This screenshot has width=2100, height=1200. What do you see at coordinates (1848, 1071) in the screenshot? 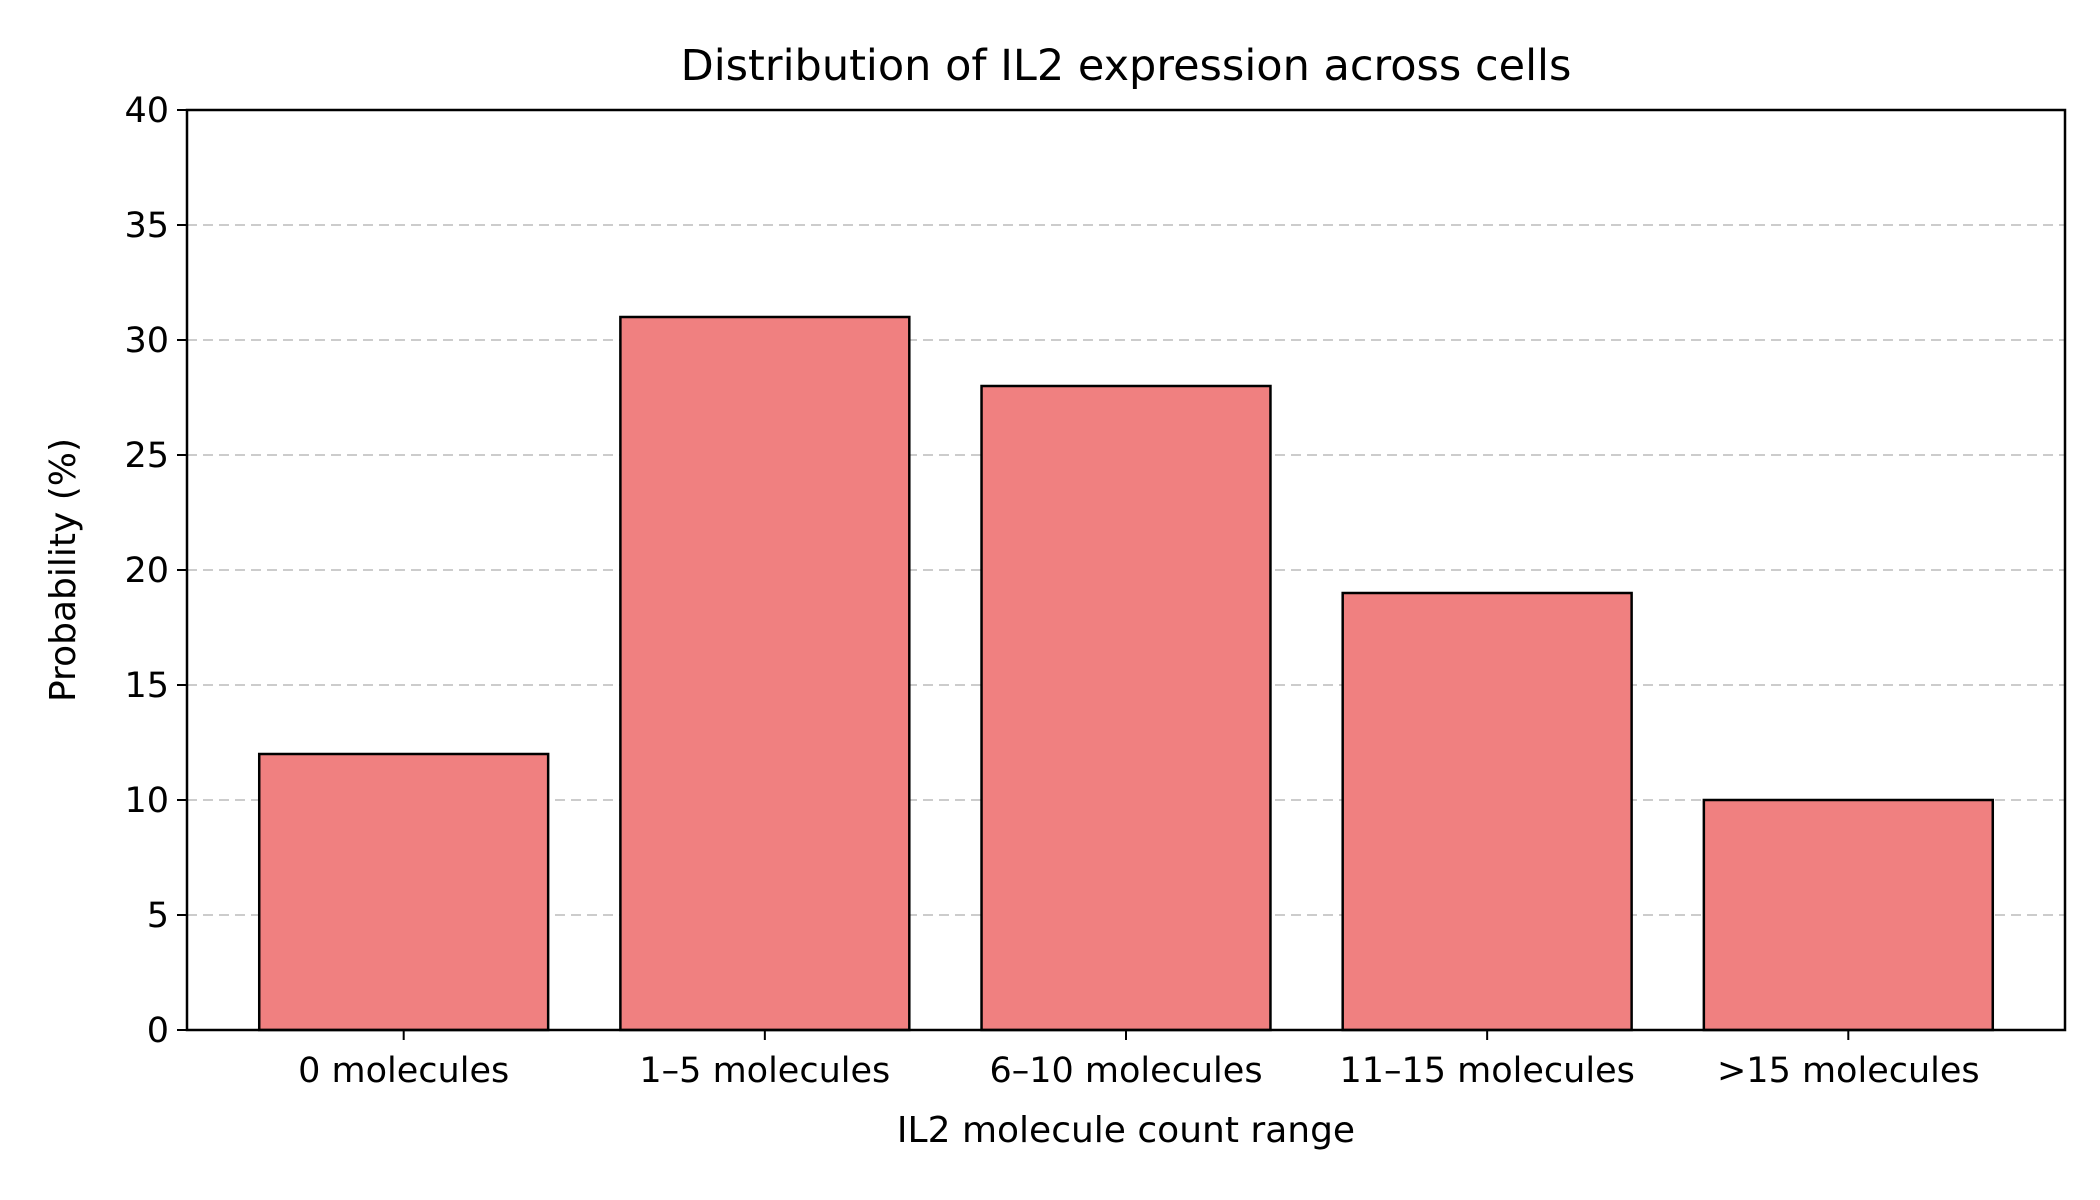
I see `x-tick-label: >15 molecules` at bounding box center [1848, 1071].